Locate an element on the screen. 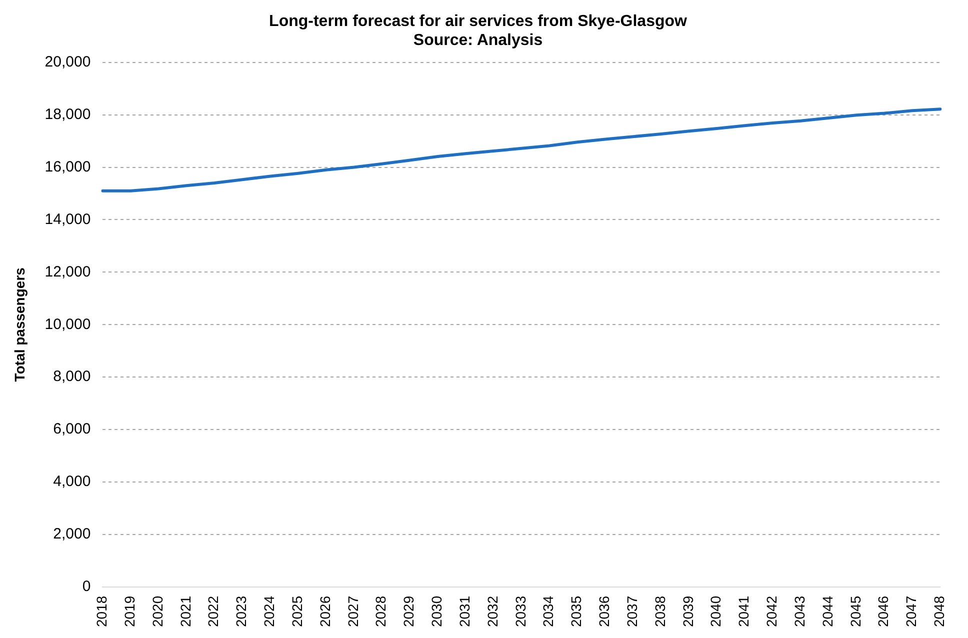 Image resolution: width=968 pixels, height=638 pixels. x-tick-label: 2029 is located at coordinates (408, 612).